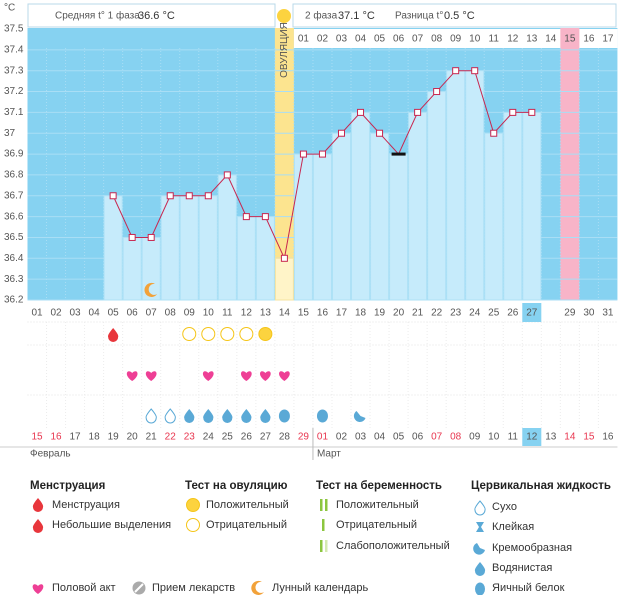  Describe the element at coordinates (14, 112) in the screenshot. I see `y-tick-label: 37.1` at that location.